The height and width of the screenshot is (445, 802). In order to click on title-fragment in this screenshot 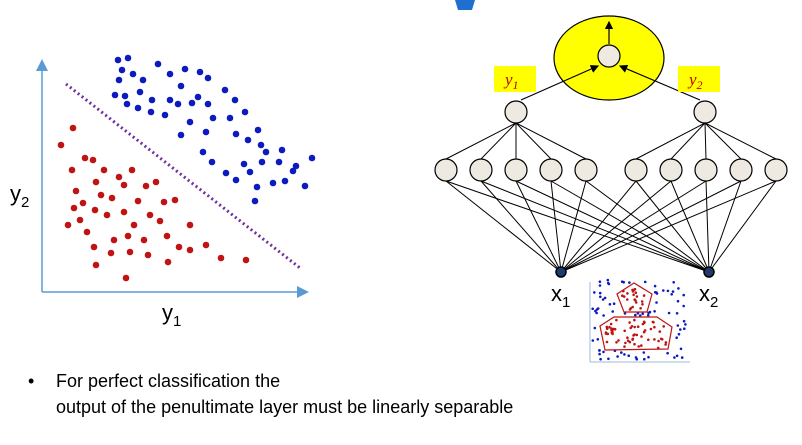, I will do `click(465, 5)`.